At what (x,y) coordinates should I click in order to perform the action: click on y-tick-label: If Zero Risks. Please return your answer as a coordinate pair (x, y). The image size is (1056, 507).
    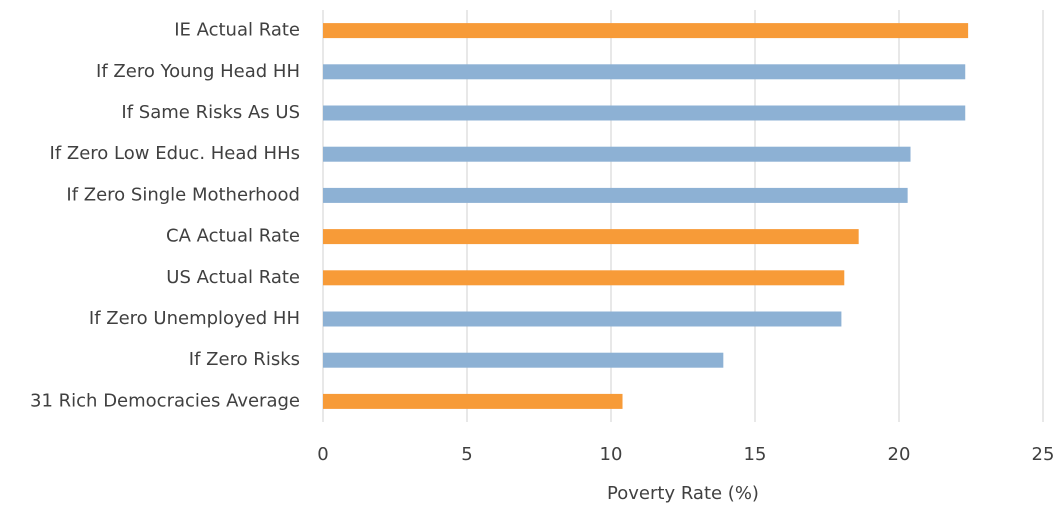
    Looking at the image, I should click on (244, 359).